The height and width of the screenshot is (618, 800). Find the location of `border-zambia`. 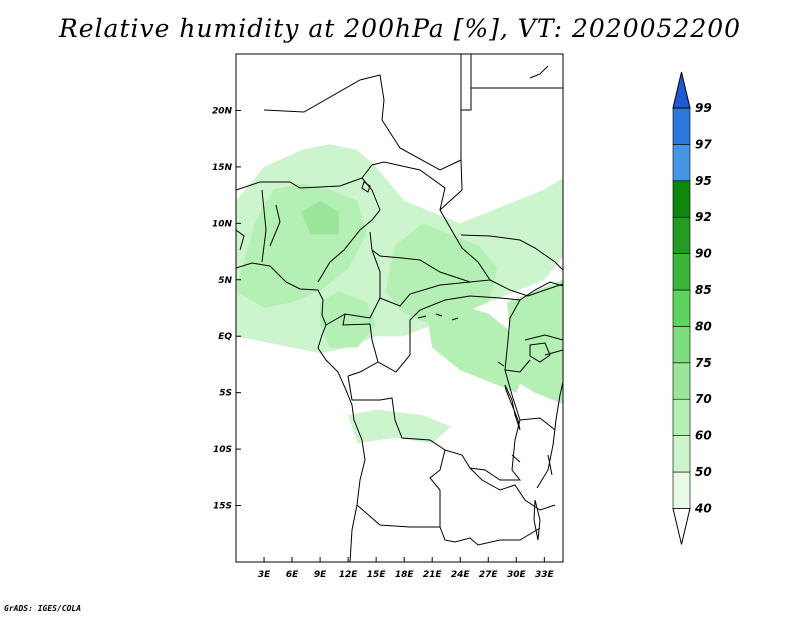

border-zambia is located at coordinates (497, 497).